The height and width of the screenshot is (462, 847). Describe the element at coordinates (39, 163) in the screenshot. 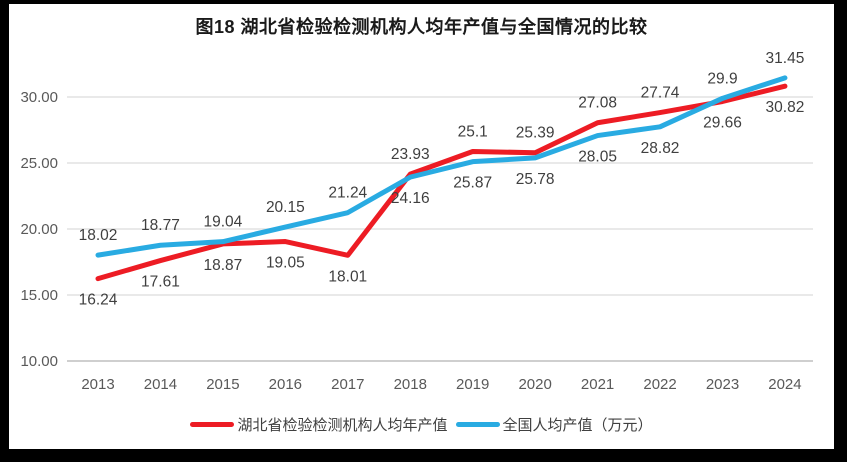

I see `svg-text: 25.00` at that location.